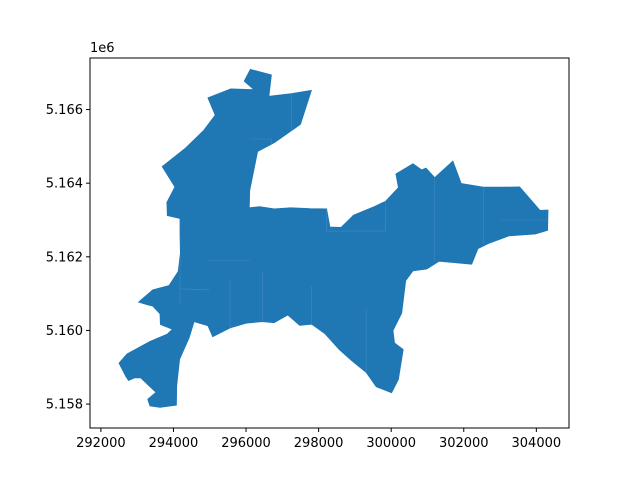  What do you see at coordinates (101, 443) in the screenshot?
I see `x-tick-label: 292000` at bounding box center [101, 443].